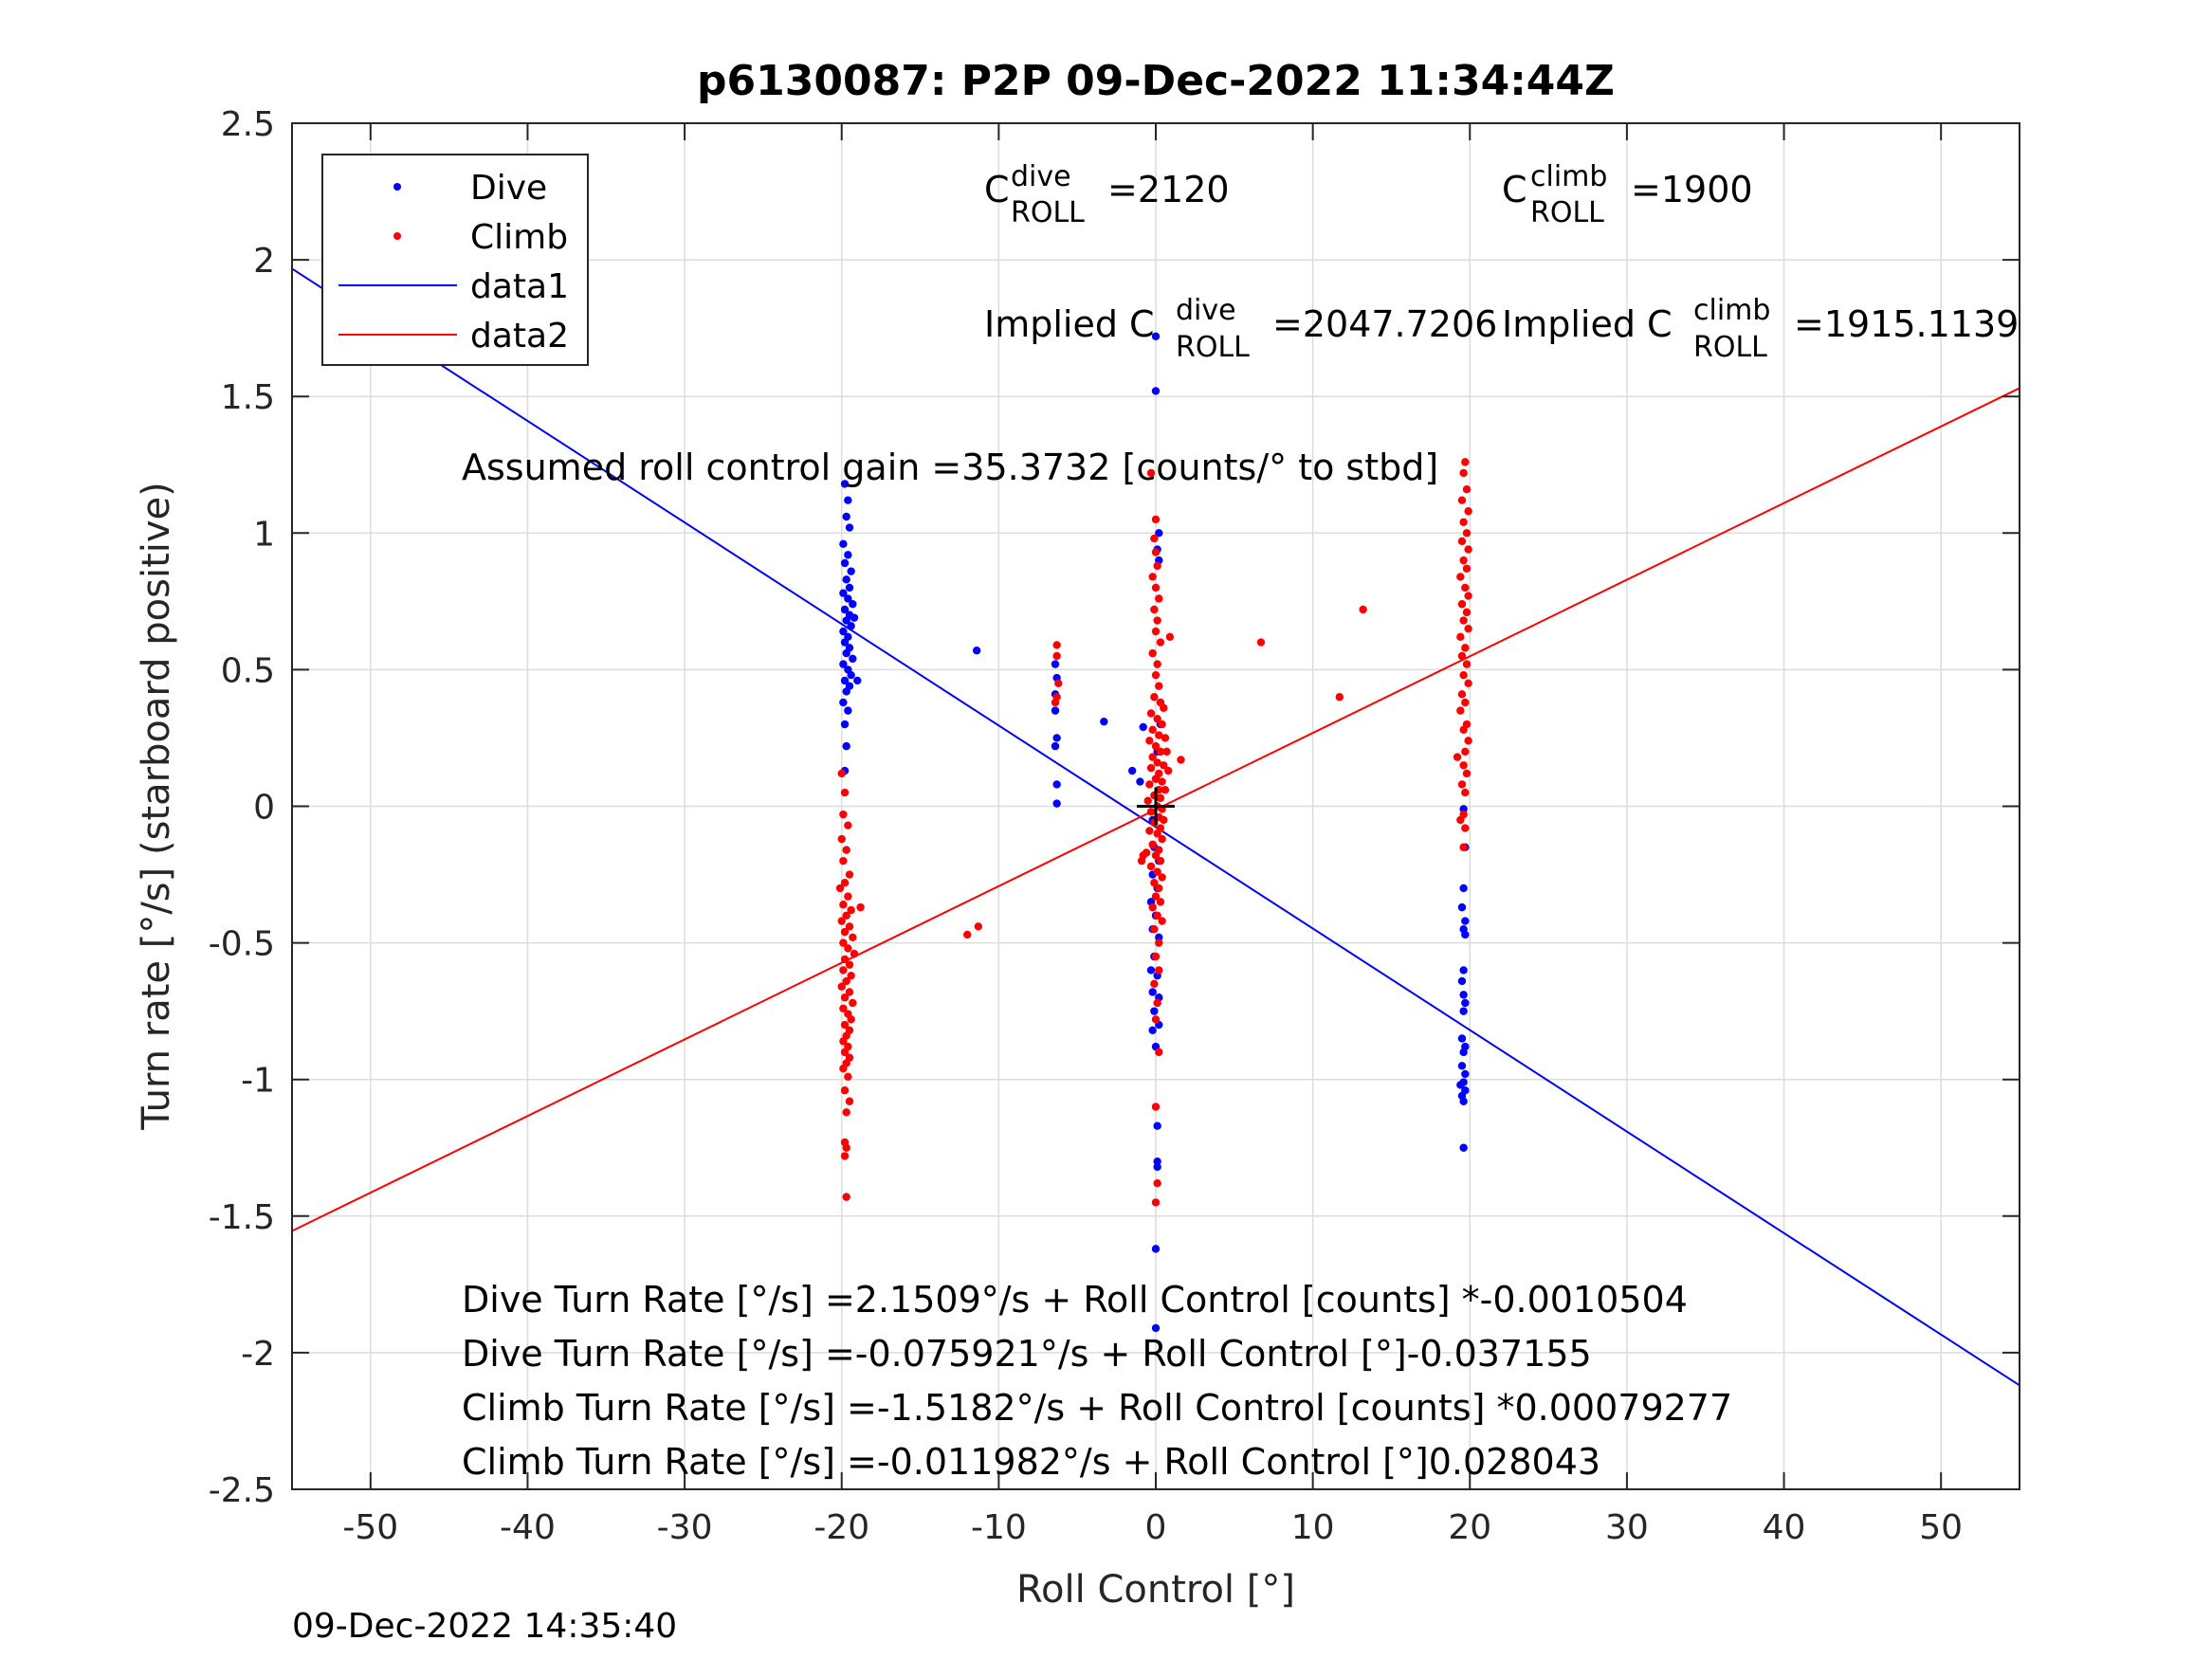 The width and height of the screenshot is (2212, 1659). Describe the element at coordinates (264, 534) in the screenshot. I see `y-tick-label: 1` at that location.